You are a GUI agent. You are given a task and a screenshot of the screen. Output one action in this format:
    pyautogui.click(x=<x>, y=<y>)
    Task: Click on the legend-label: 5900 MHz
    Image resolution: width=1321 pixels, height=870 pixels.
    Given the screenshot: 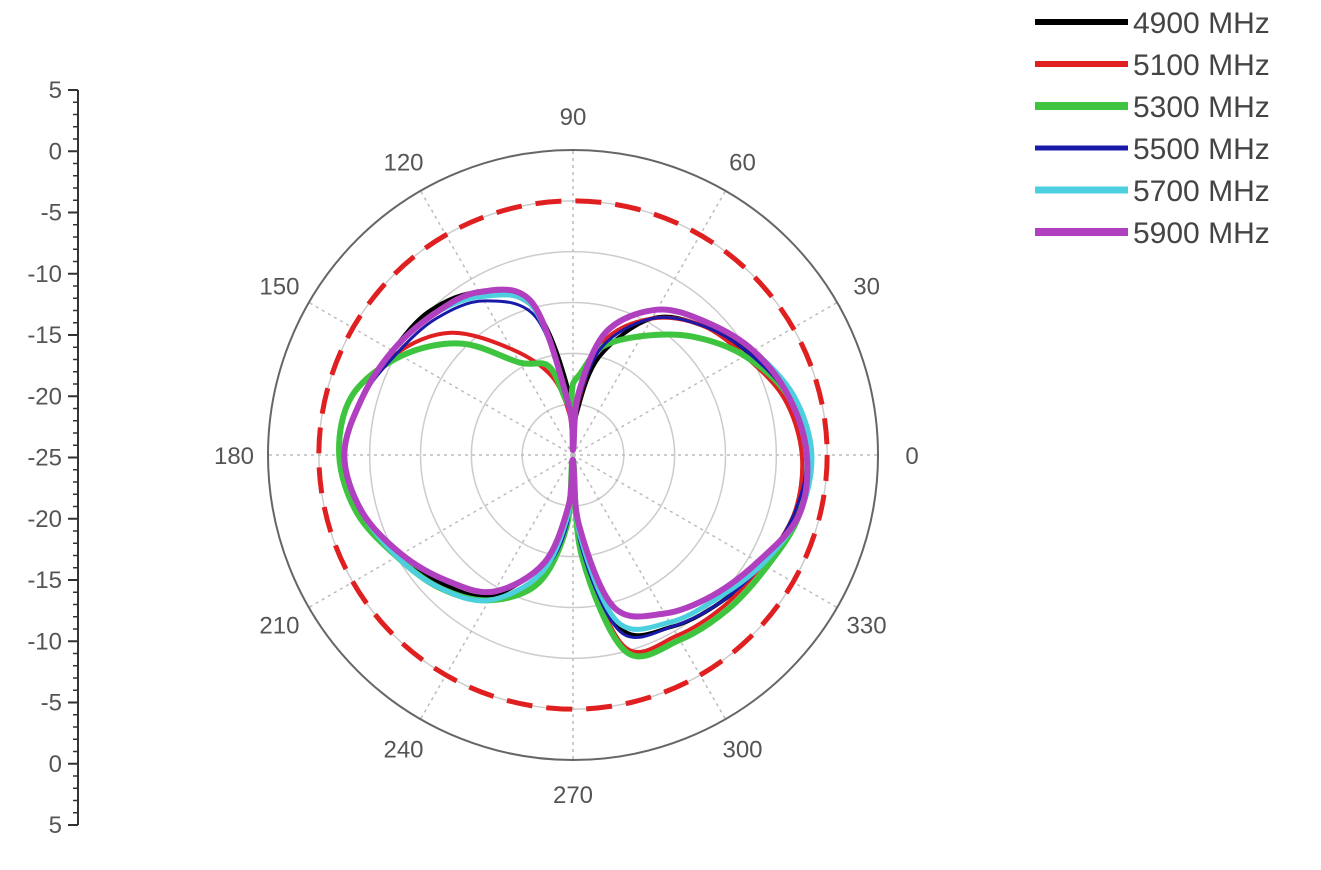 What is the action you would take?
    pyautogui.click(x=1201, y=233)
    